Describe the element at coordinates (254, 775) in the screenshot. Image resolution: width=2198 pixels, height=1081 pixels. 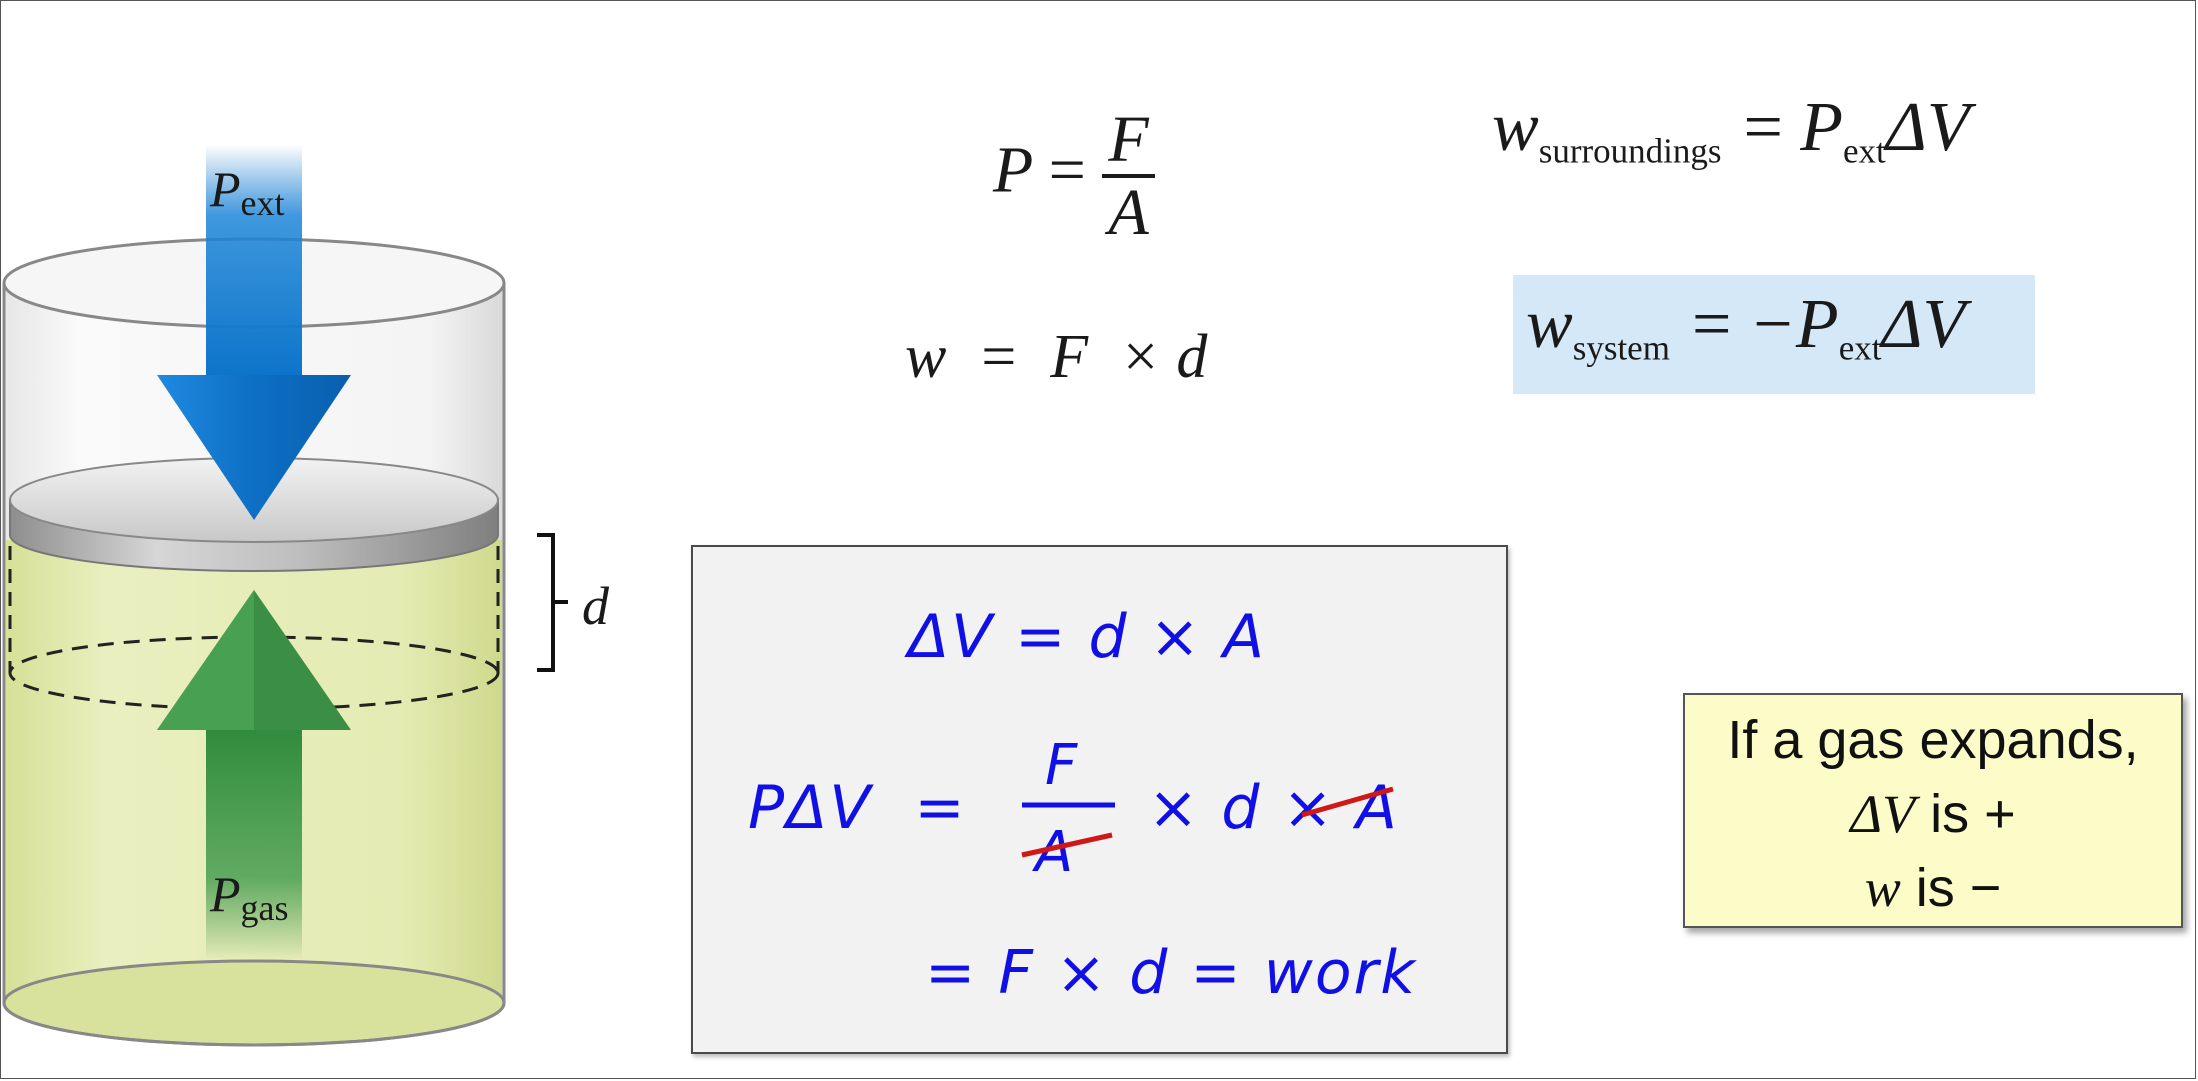
I see `gas-pressure-arrow` at that location.